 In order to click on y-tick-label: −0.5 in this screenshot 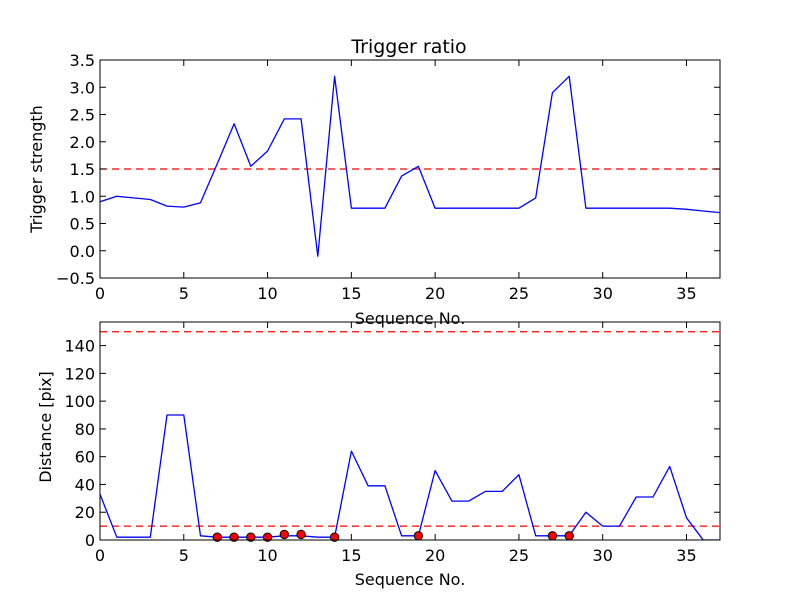, I will do `click(75, 278)`.